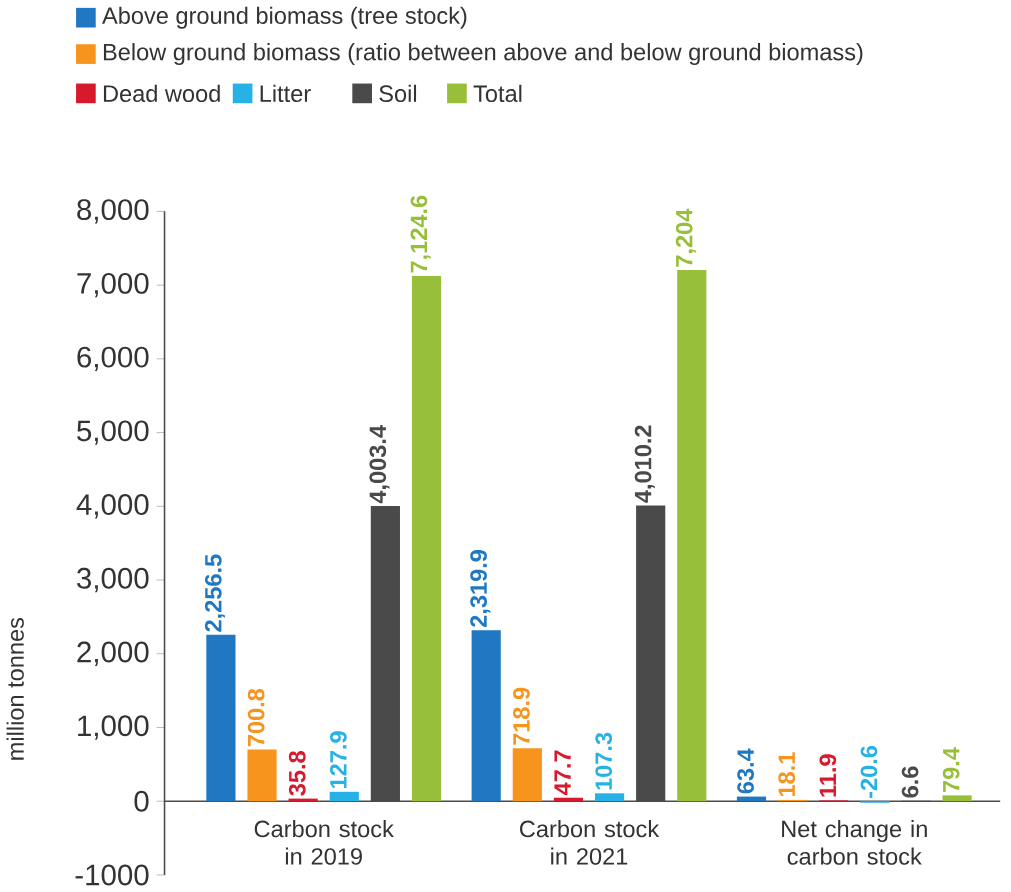 This screenshot has width=1011, height=892. What do you see at coordinates (113, 580) in the screenshot?
I see `y-tick-label: 3,000` at bounding box center [113, 580].